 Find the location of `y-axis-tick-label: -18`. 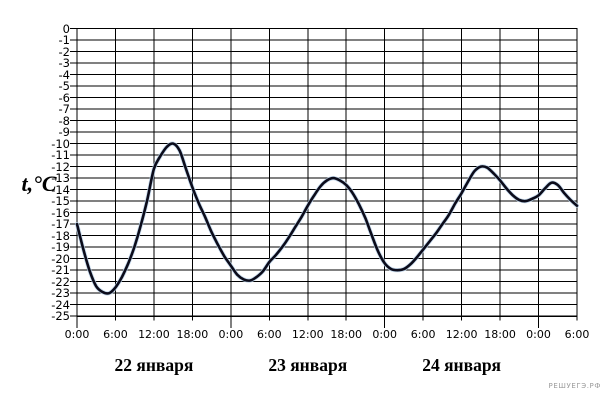

y-axis-tick-label: -18 is located at coordinates (60, 235).